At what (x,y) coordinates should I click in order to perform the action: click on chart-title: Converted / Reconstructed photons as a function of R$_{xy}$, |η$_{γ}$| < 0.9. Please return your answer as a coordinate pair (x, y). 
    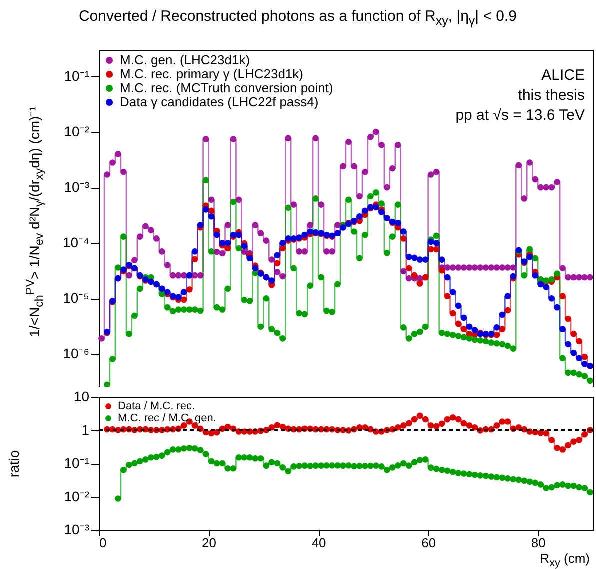
    Looking at the image, I should click on (298, 18).